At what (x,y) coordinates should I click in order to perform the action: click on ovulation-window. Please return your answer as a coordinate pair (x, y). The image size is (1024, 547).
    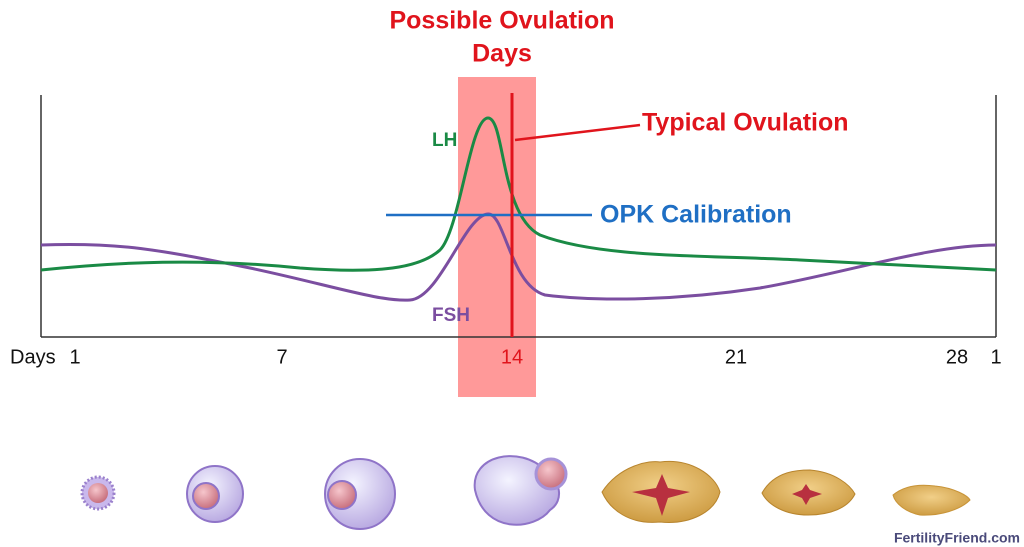
    Looking at the image, I should click on (497, 237).